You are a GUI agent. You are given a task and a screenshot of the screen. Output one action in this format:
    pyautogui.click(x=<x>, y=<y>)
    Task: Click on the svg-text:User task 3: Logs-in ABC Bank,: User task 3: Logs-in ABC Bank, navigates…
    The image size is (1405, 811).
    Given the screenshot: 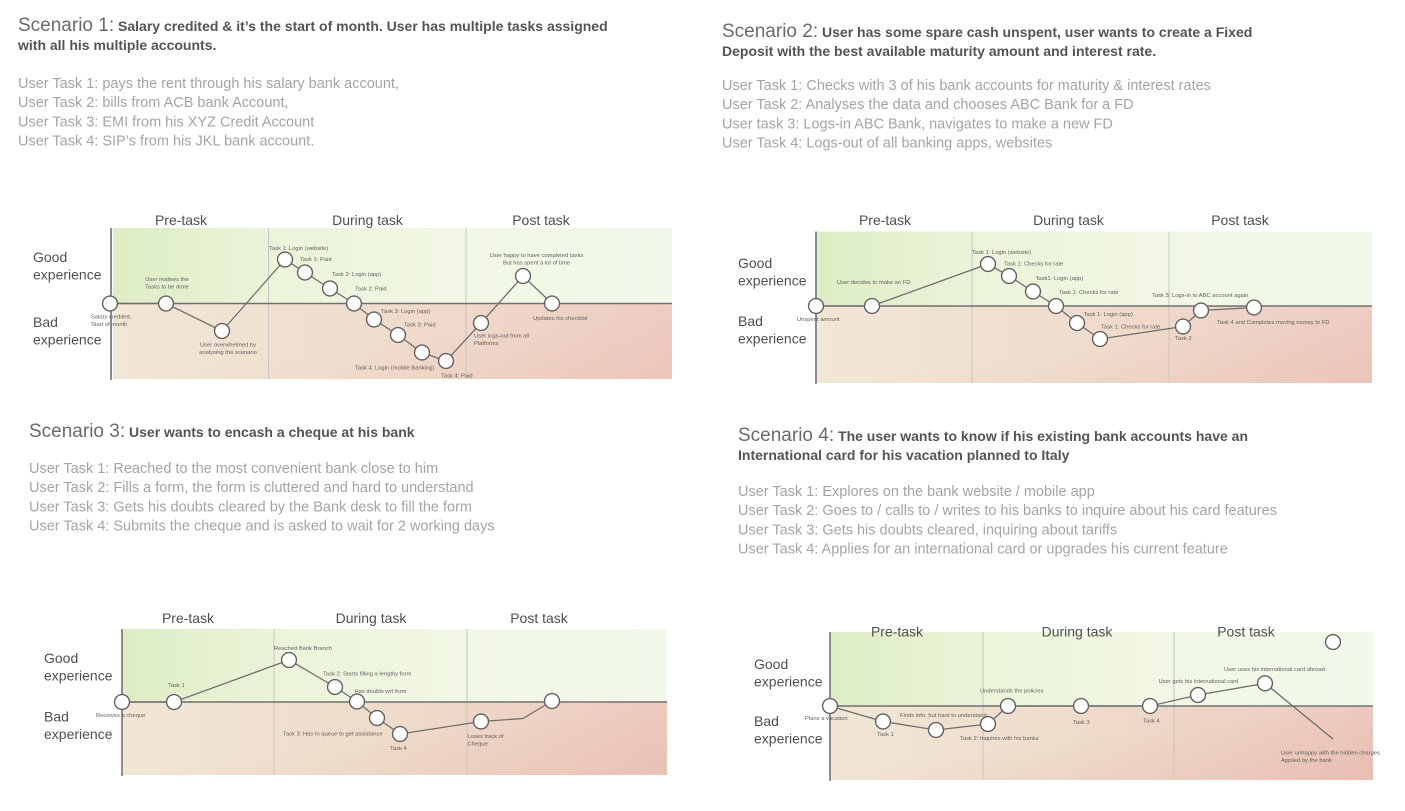 What is the action you would take?
    pyautogui.click(x=917, y=124)
    